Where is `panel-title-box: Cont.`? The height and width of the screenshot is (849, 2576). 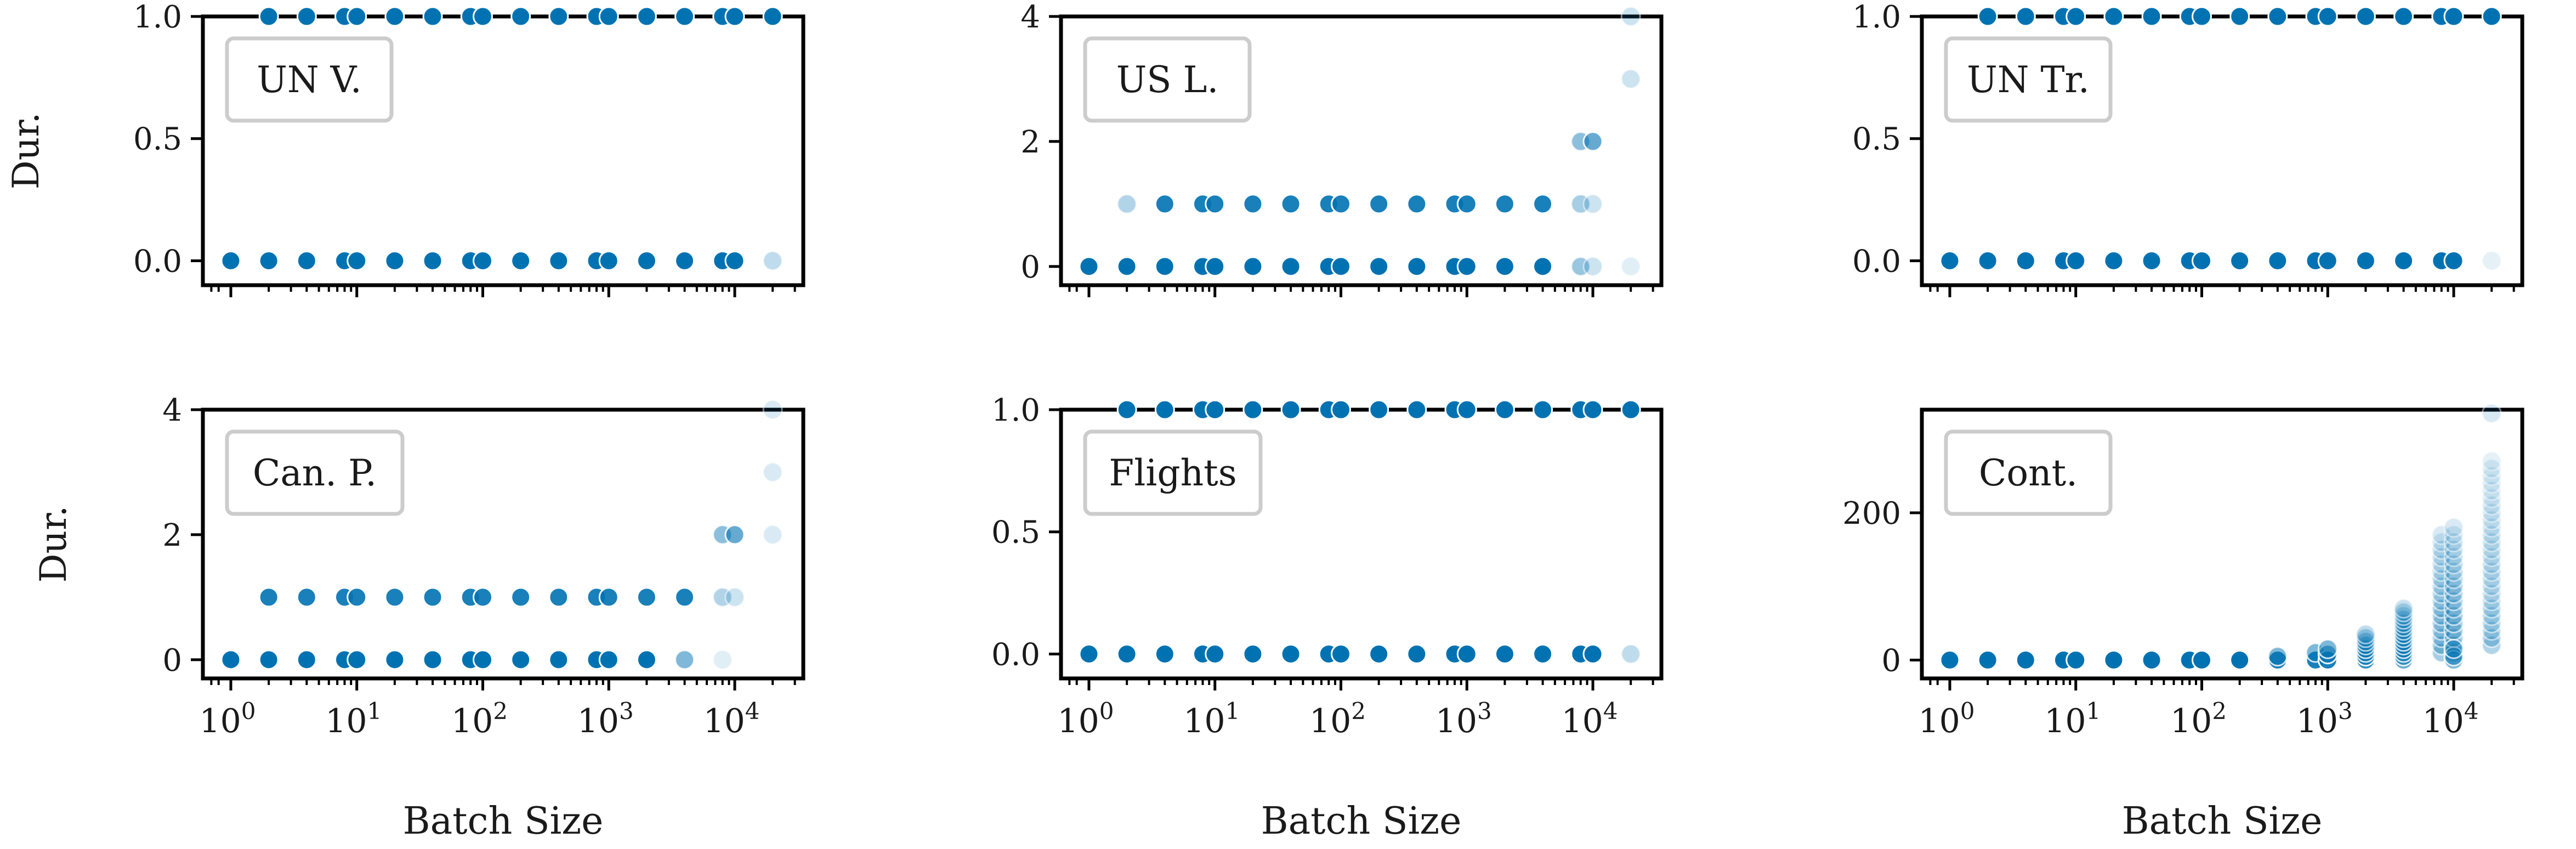
panel-title-box: Cont. is located at coordinates (2029, 472).